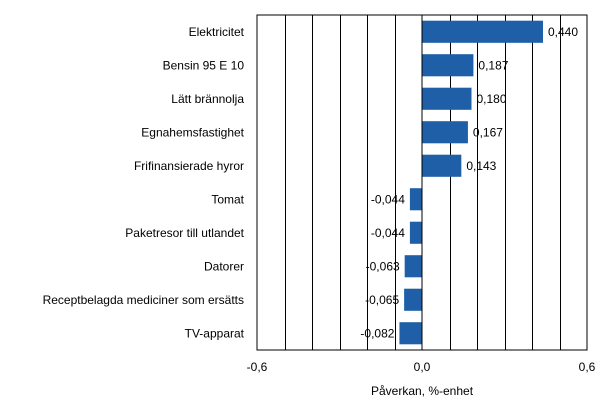  I want to click on value-label: 0,167, so click(488, 132).